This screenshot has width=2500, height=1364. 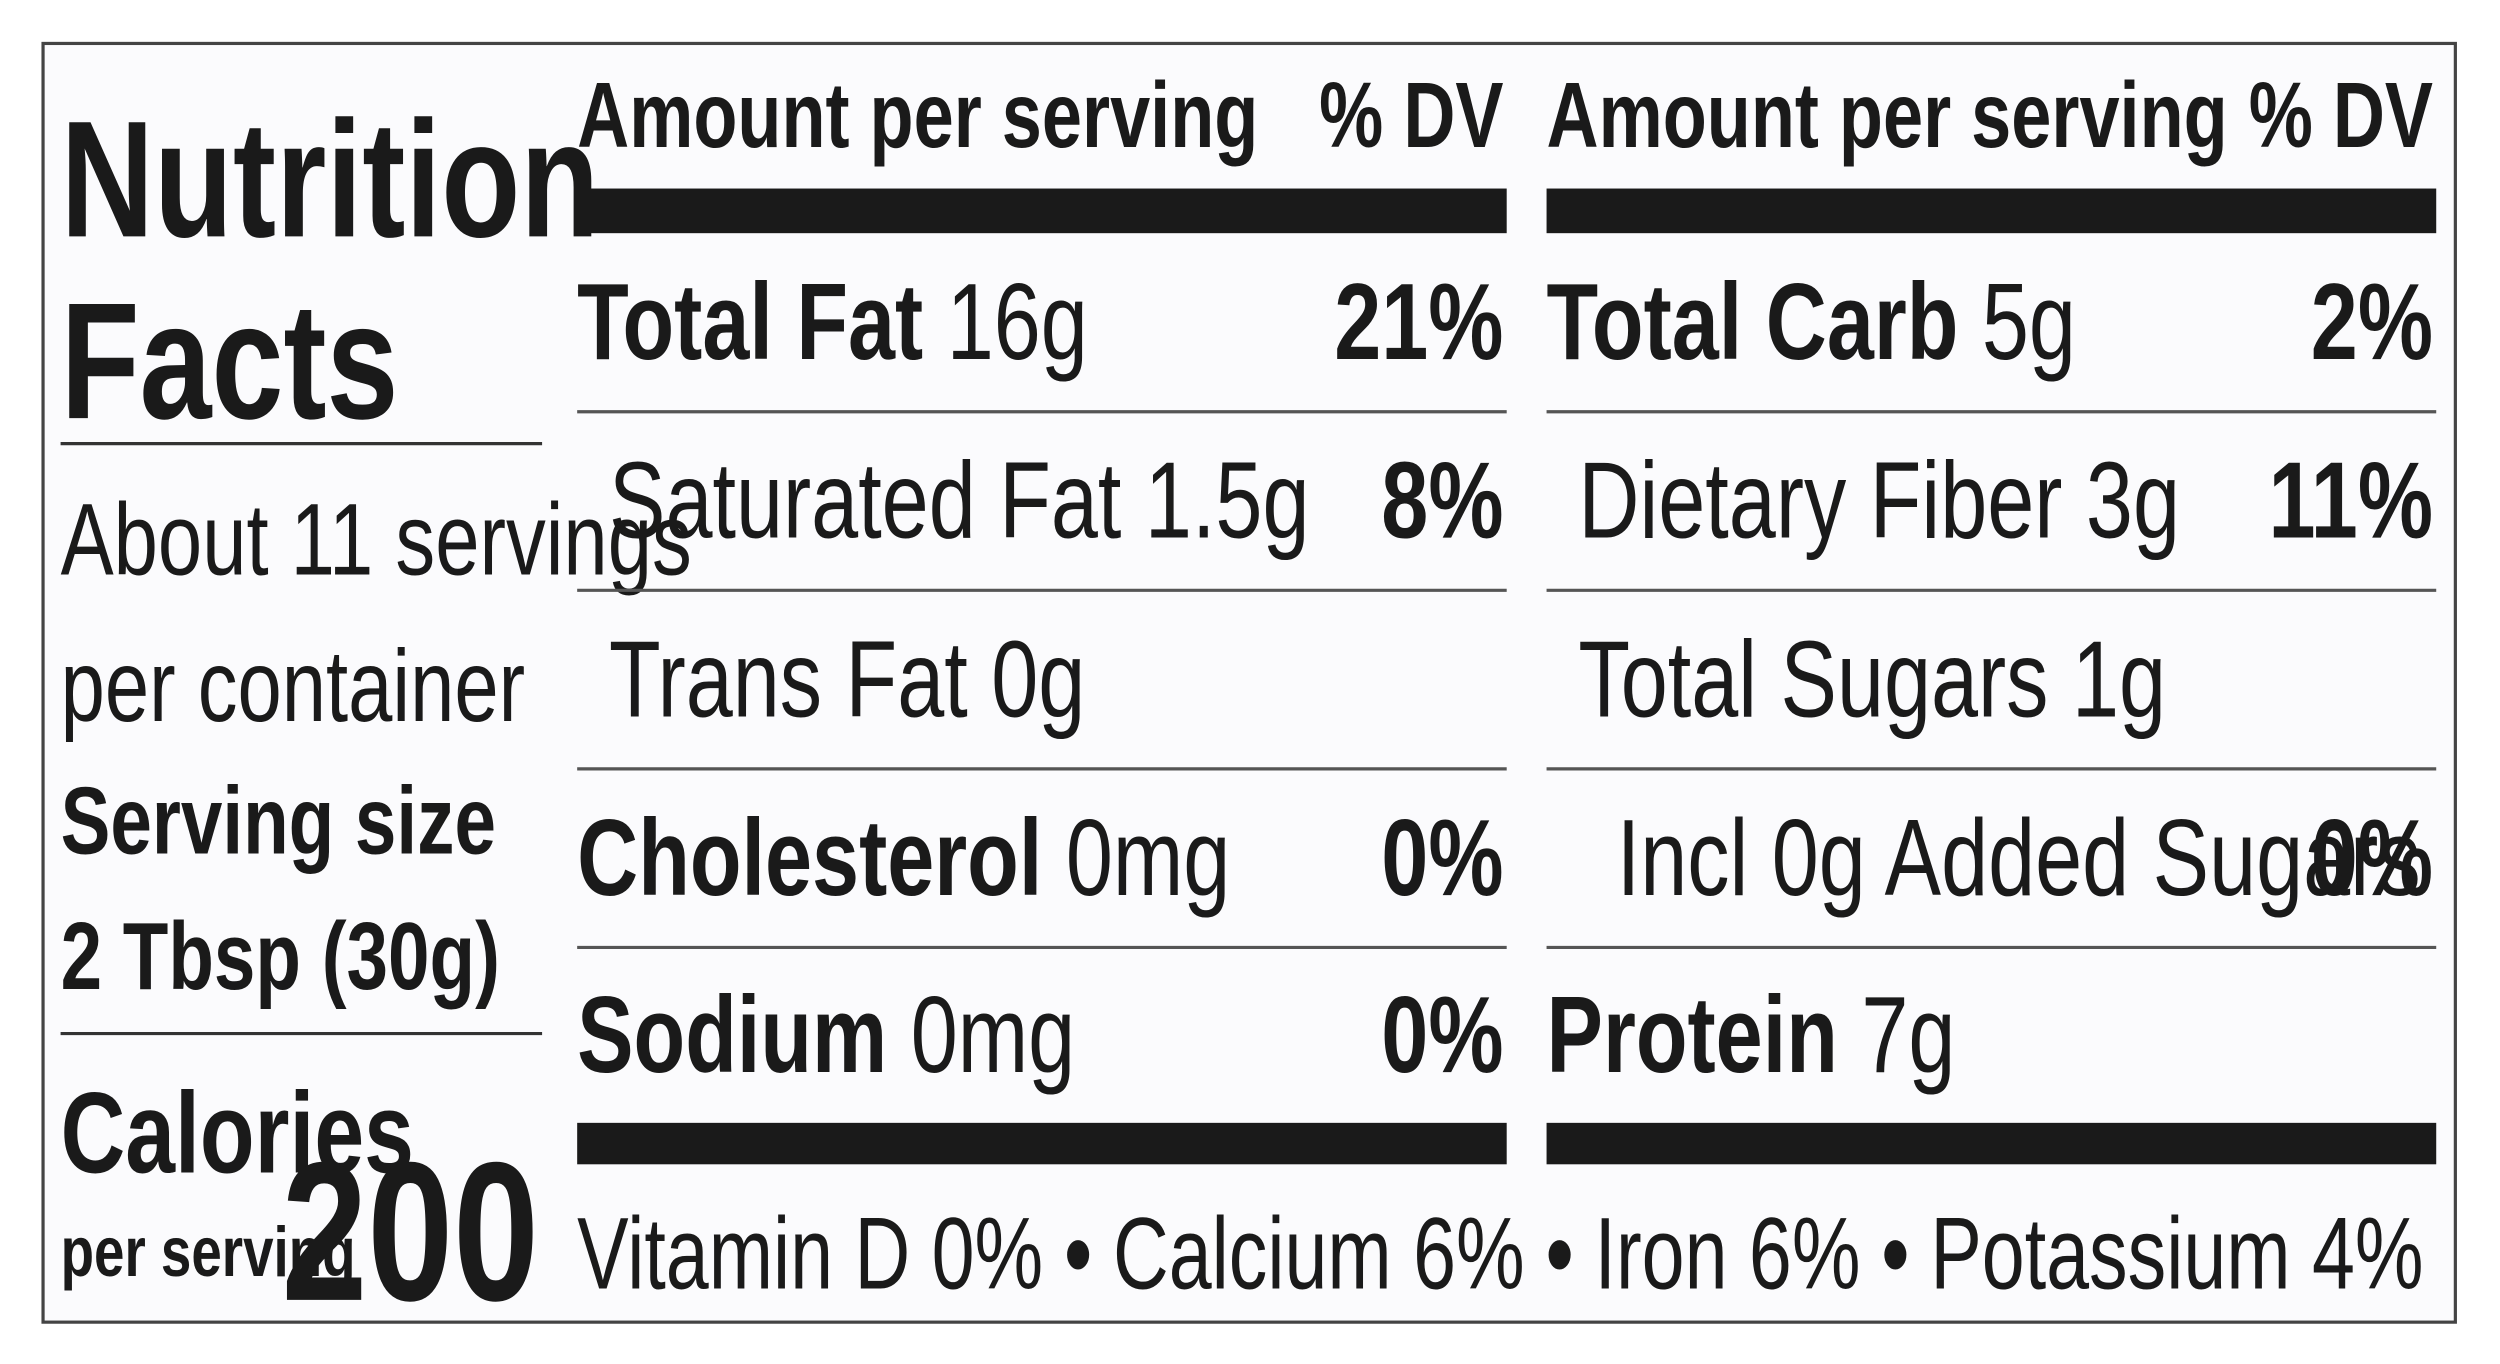 I want to click on nutrient-name: Incl 0g Added Sugars, so click(x=2019, y=858).